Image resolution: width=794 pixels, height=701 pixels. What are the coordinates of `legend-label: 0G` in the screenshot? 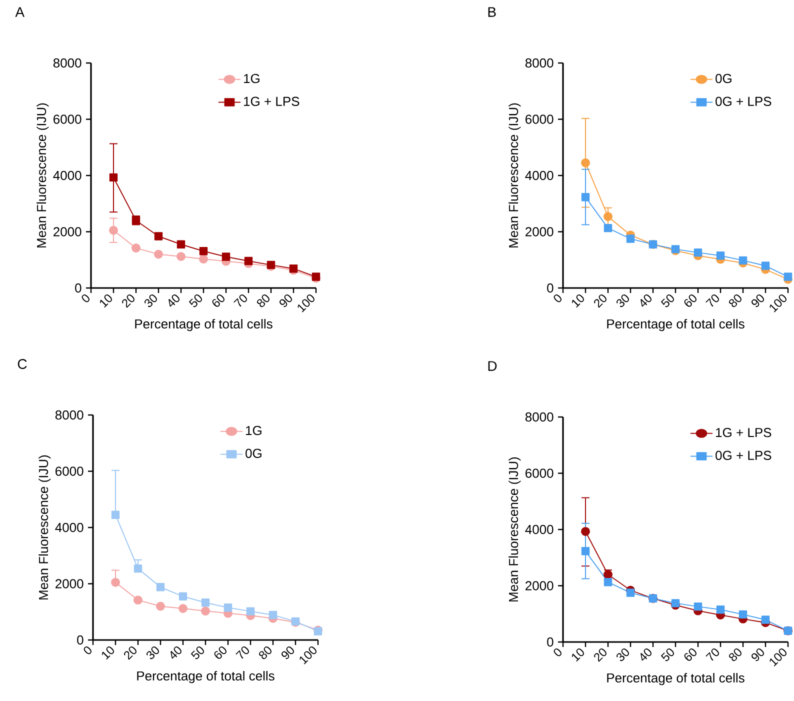 It's located at (724, 79).